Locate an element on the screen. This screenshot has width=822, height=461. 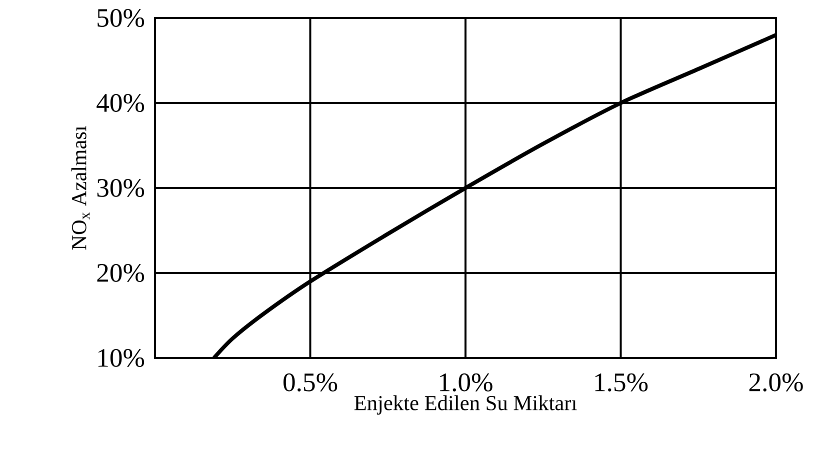
x-tick-label: 1.5% is located at coordinates (621, 382).